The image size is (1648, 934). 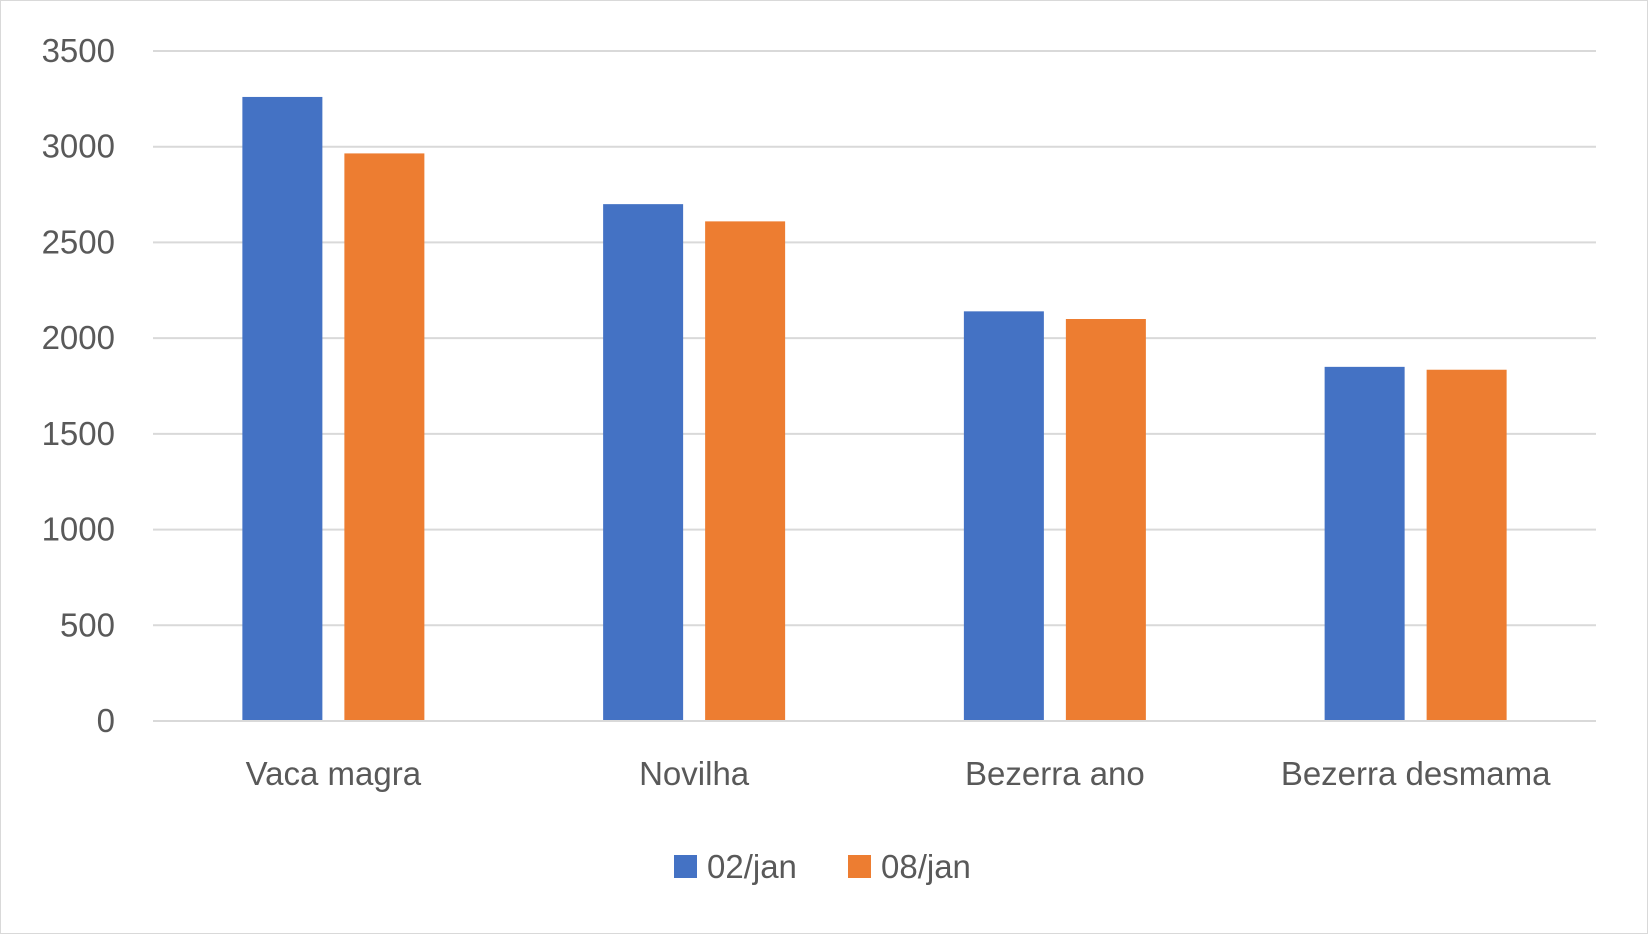 I want to click on y-tick-label: 2500, so click(x=78, y=241).